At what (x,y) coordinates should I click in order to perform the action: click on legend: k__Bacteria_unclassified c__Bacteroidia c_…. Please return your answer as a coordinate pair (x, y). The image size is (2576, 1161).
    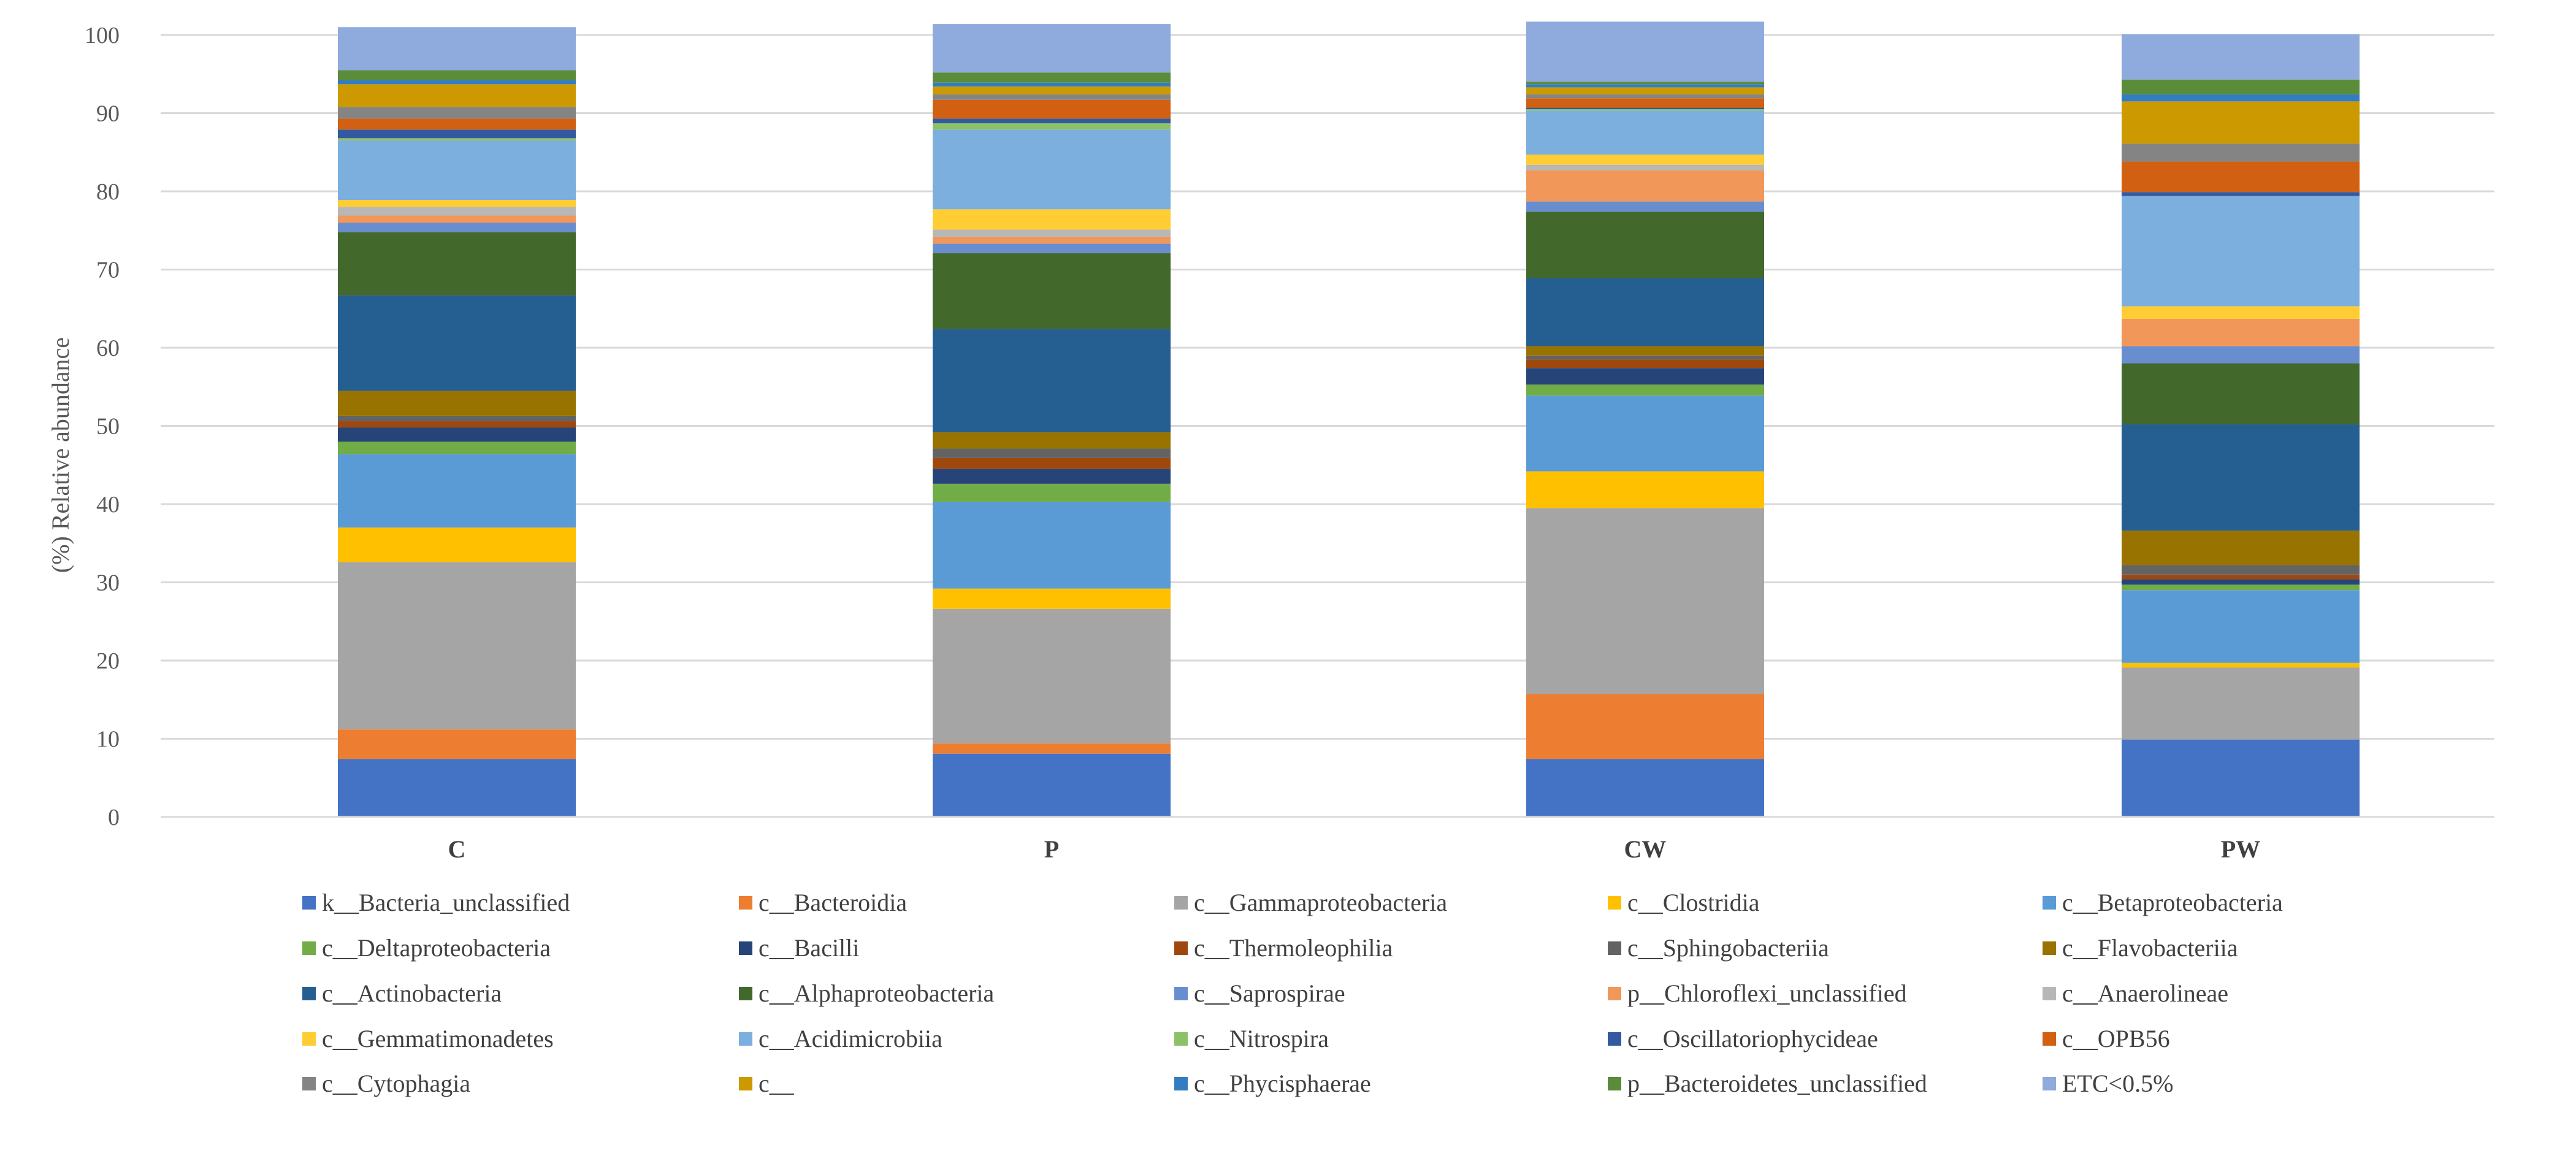
    Looking at the image, I should click on (1292, 993).